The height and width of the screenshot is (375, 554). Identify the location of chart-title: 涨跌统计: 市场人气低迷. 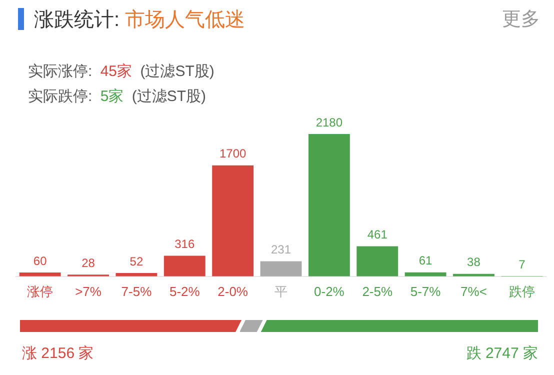
(140, 20).